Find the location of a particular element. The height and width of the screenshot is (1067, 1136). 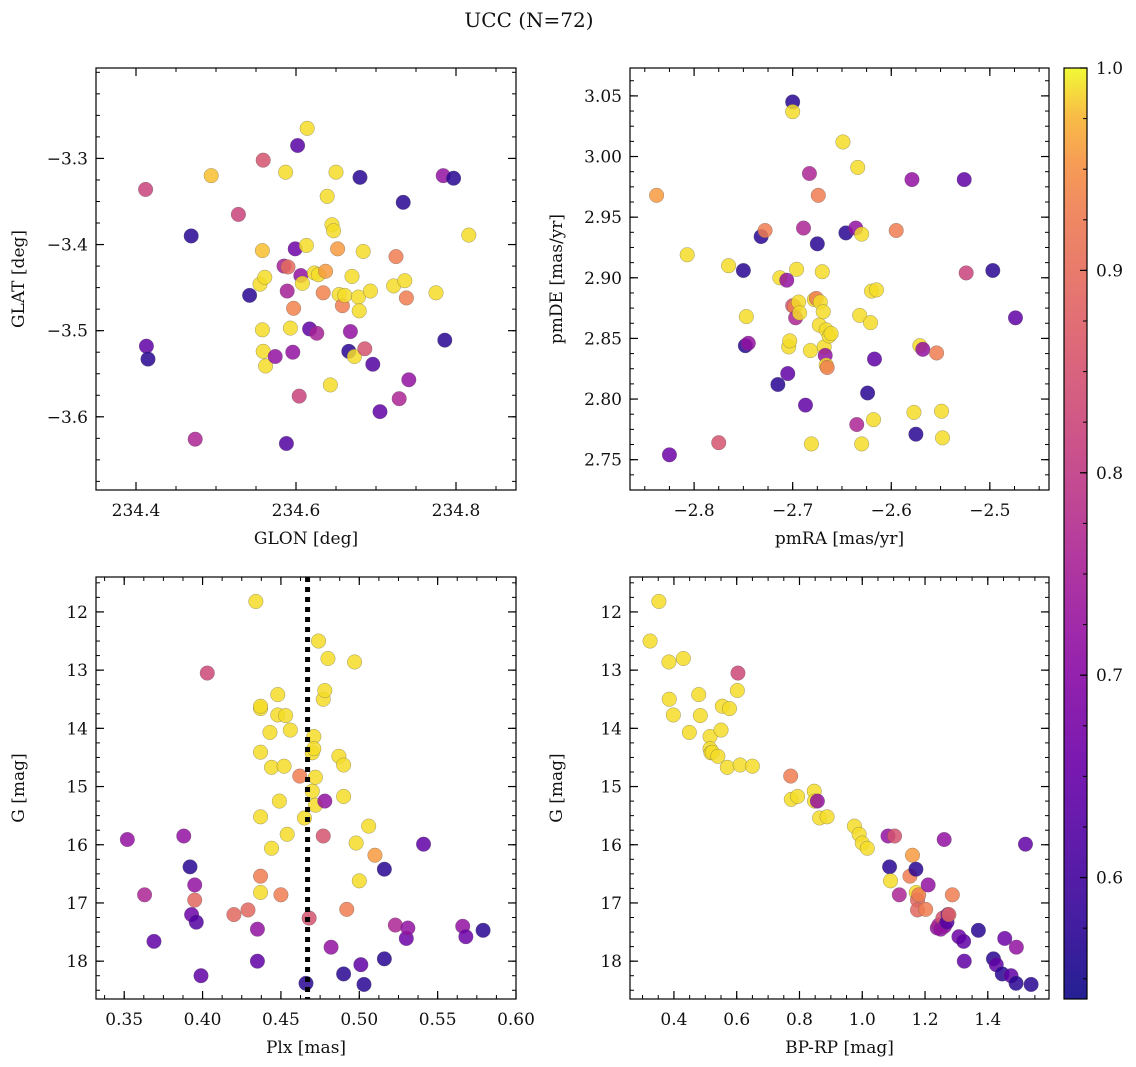

x-tick-label: 0.8 is located at coordinates (799, 1020).